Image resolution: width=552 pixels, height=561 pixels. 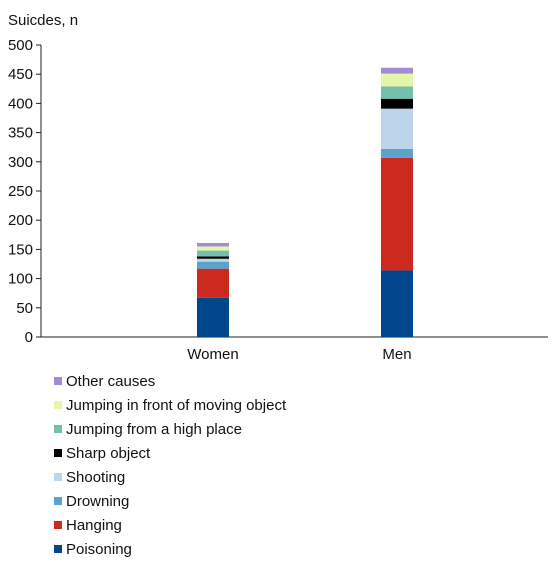 What do you see at coordinates (111, 381) in the screenshot?
I see `legend-label: Other causes` at bounding box center [111, 381].